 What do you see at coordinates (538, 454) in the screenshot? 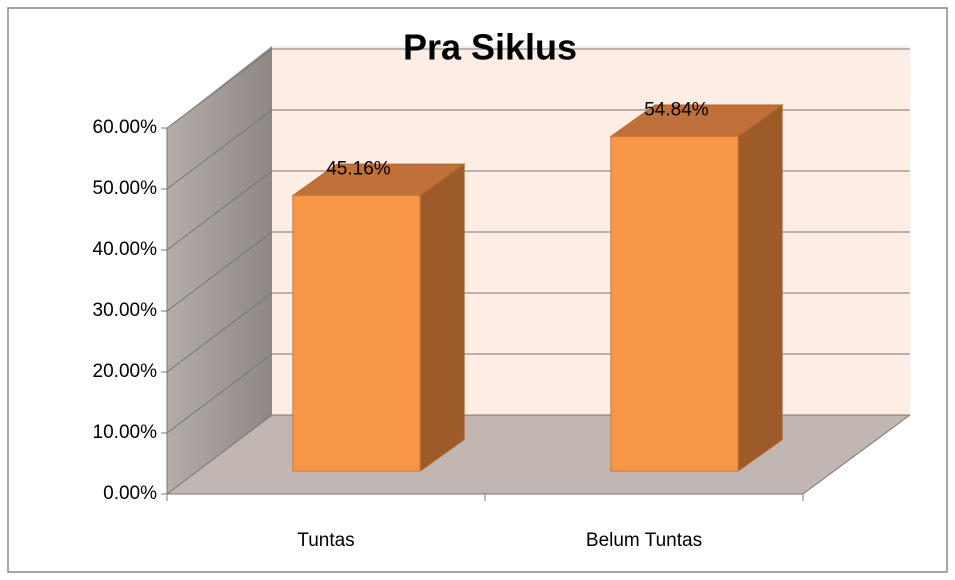
I see `floor` at bounding box center [538, 454].